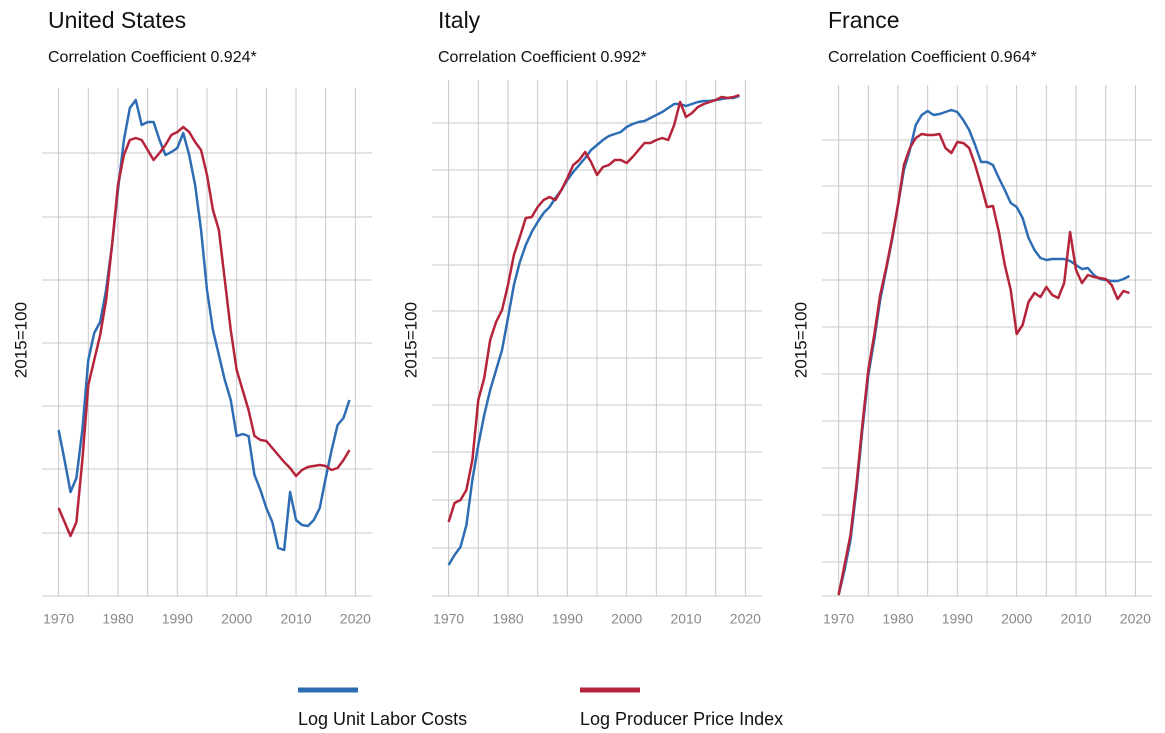 Image resolution: width=1165 pixels, height=733 pixels. I want to click on panel-title: Italy, so click(459, 20).